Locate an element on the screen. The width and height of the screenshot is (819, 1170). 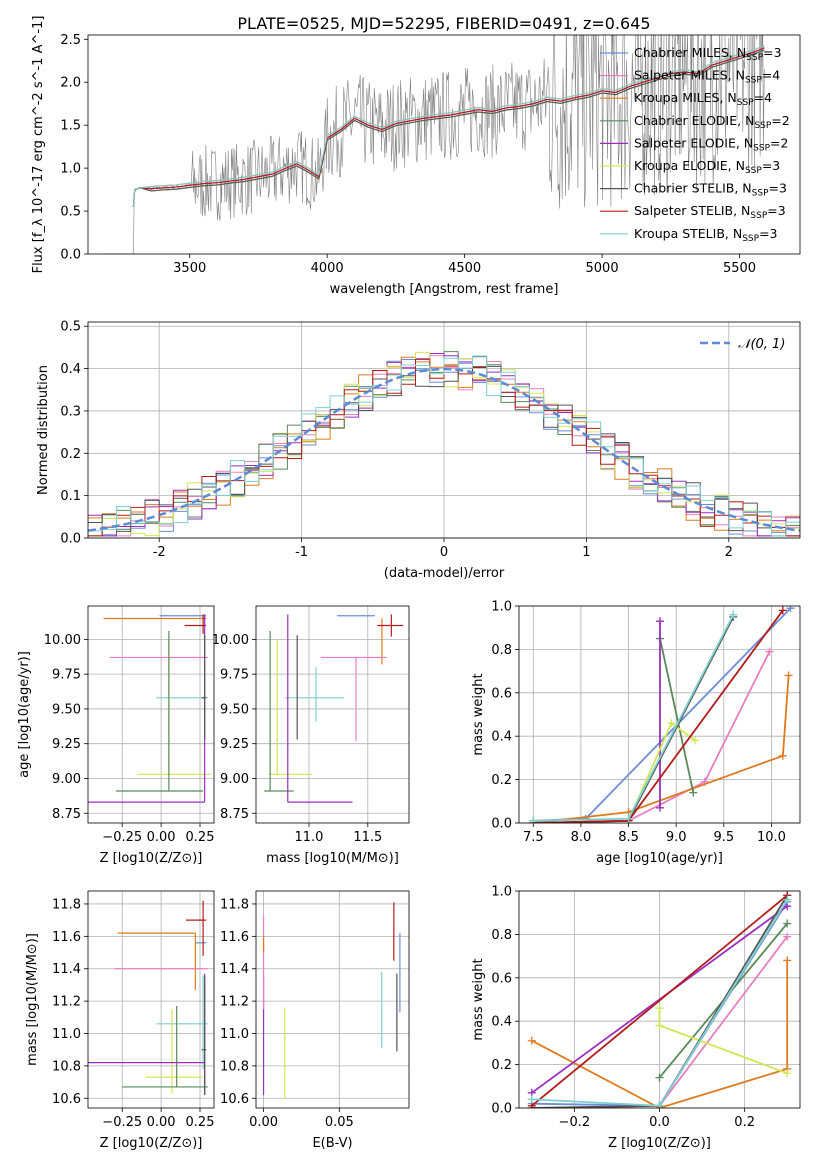
legend-entry: Salpeter MILES, NSSP=4 is located at coordinates (707, 77).